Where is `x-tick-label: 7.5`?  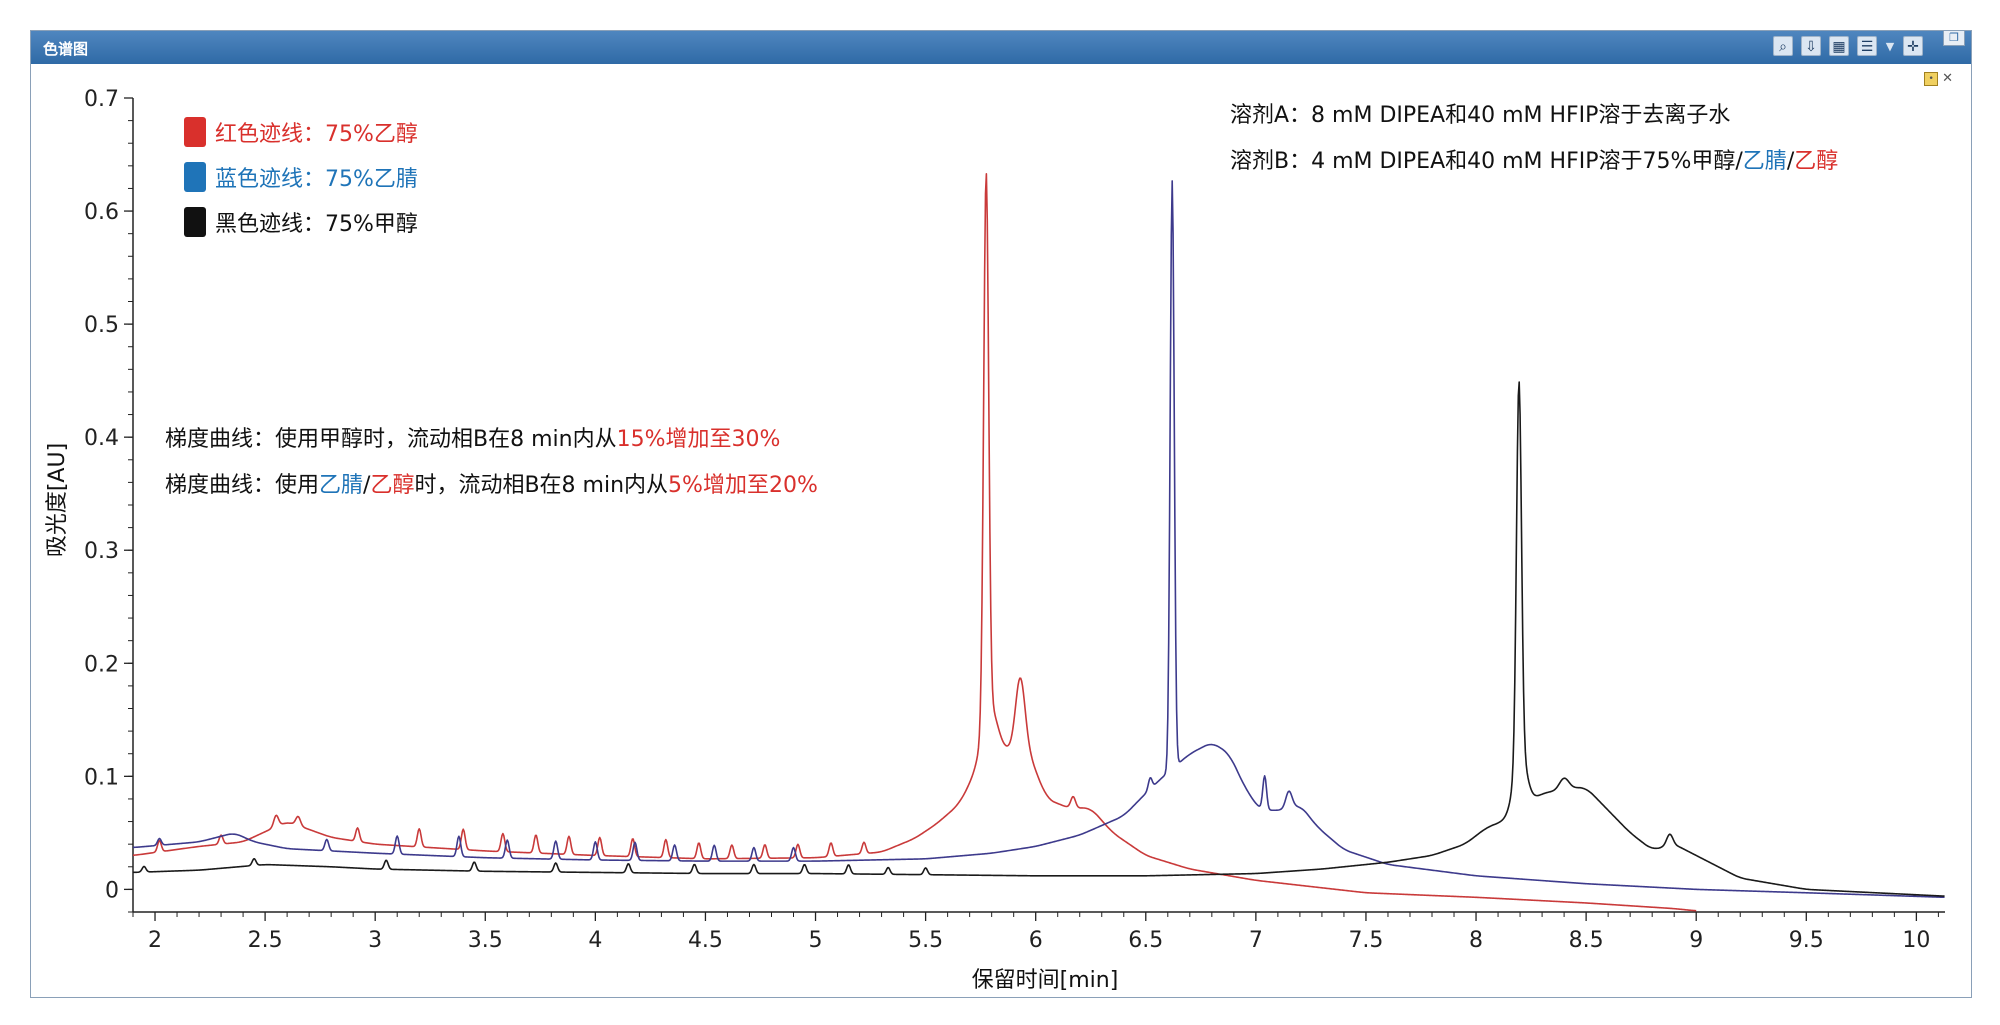
x-tick-label: 7.5 is located at coordinates (1365, 940).